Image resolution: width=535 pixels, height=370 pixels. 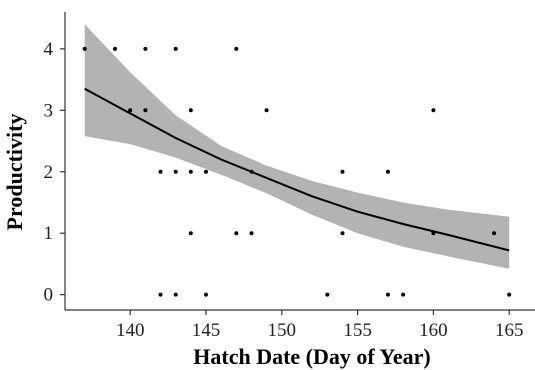 What do you see at coordinates (357, 330) in the screenshot?
I see `x-tick-label: 155` at bounding box center [357, 330].